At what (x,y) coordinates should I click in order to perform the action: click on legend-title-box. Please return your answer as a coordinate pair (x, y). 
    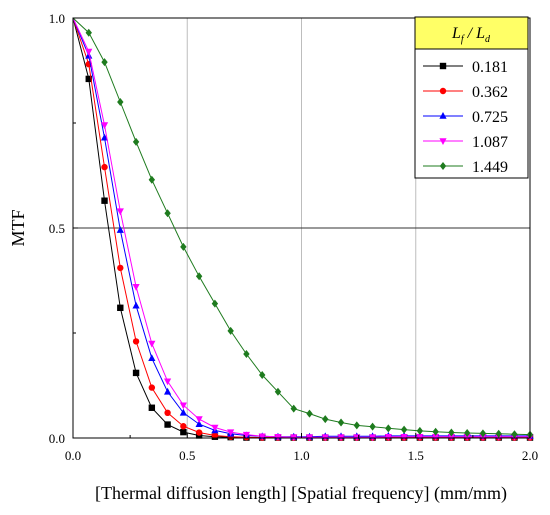
    Looking at the image, I should click on (471, 33).